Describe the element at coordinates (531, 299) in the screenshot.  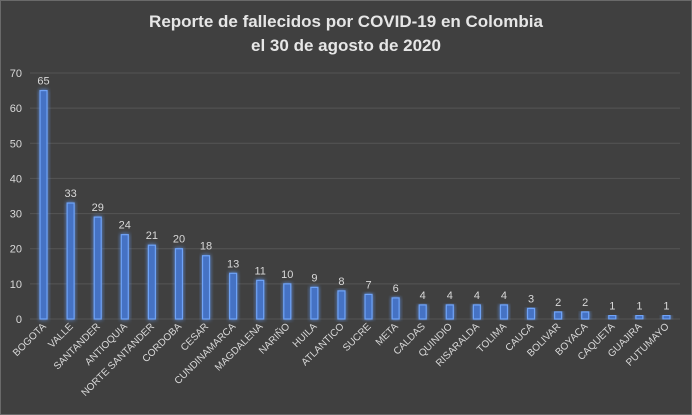
I see `data-label: 3` at that location.